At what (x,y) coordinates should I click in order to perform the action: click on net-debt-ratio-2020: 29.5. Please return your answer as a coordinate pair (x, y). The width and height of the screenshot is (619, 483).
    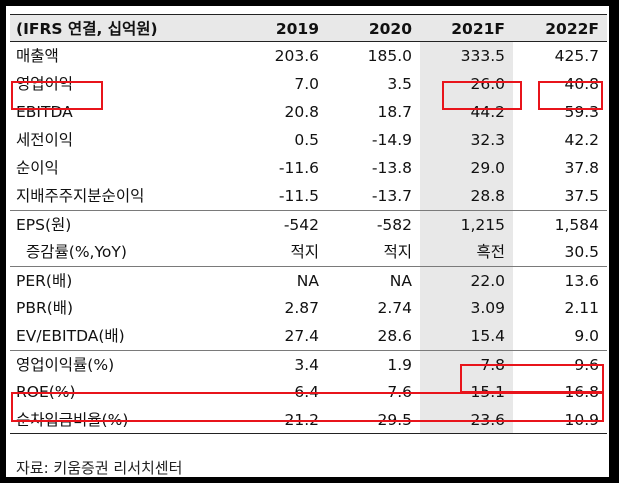
    Looking at the image, I should click on (373, 420).